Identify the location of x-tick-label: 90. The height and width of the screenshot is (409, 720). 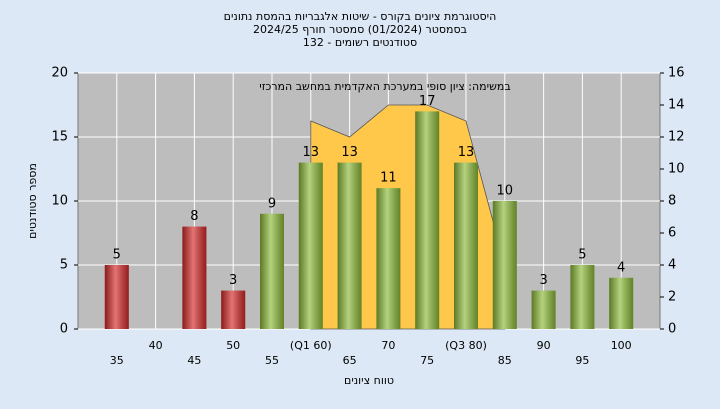
(544, 345).